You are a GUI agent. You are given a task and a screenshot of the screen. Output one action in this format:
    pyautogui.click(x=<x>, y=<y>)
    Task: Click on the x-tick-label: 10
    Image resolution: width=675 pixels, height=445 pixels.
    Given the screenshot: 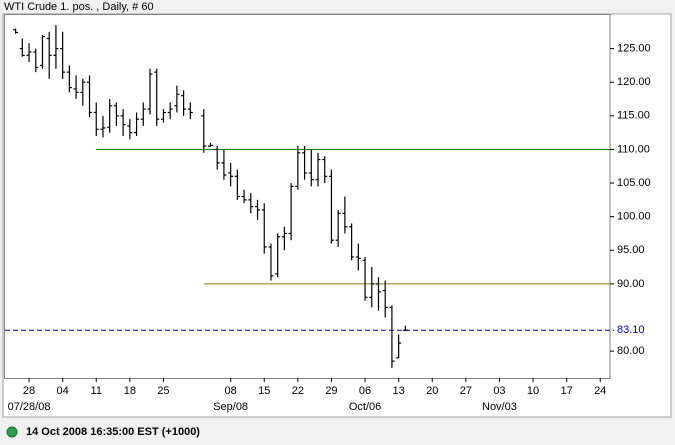 What is the action you would take?
    pyautogui.click(x=533, y=391)
    